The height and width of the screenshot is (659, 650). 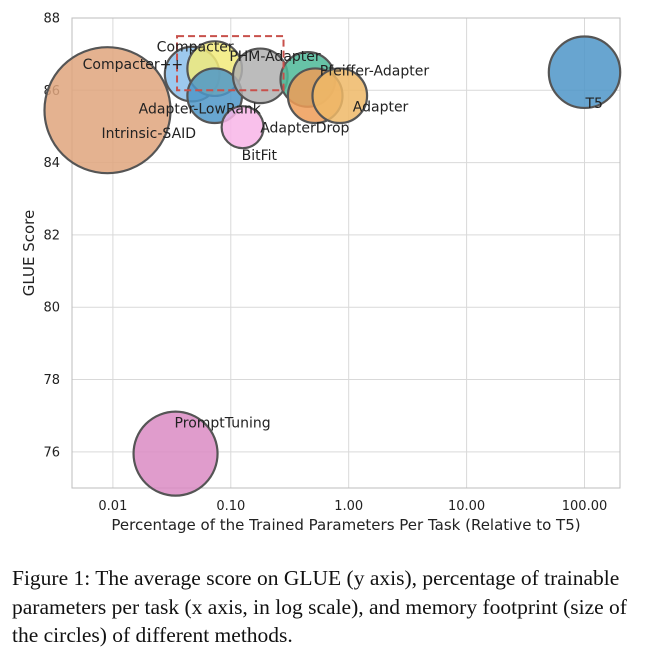 What do you see at coordinates (175, 453) in the screenshot?
I see `point-prompttuning` at bounding box center [175, 453].